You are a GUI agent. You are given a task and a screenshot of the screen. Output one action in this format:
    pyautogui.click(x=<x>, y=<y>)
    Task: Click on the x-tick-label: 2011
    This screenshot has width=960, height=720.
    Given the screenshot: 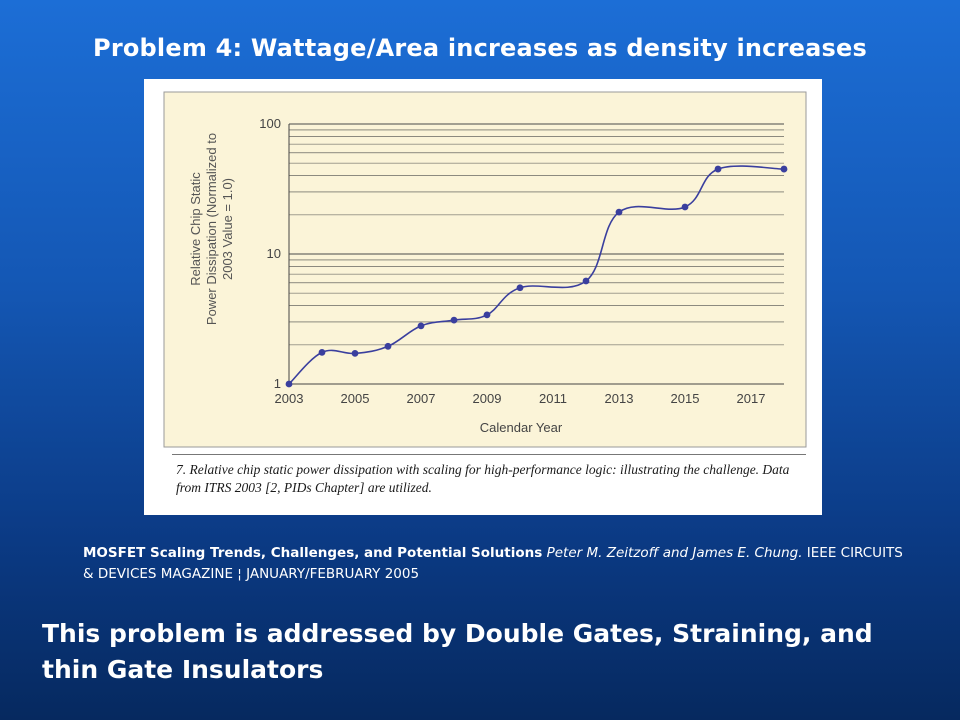 What is the action you would take?
    pyautogui.click(x=553, y=398)
    